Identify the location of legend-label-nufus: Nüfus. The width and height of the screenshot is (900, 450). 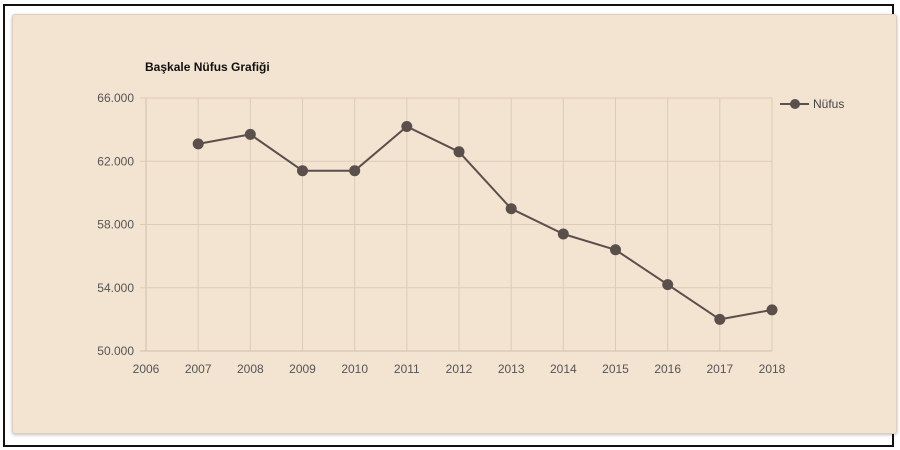
(828, 104).